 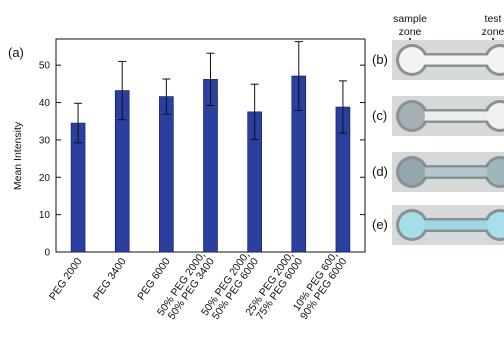 What do you see at coordinates (45, 103) in the screenshot?
I see `y-tick-label: 40` at bounding box center [45, 103].